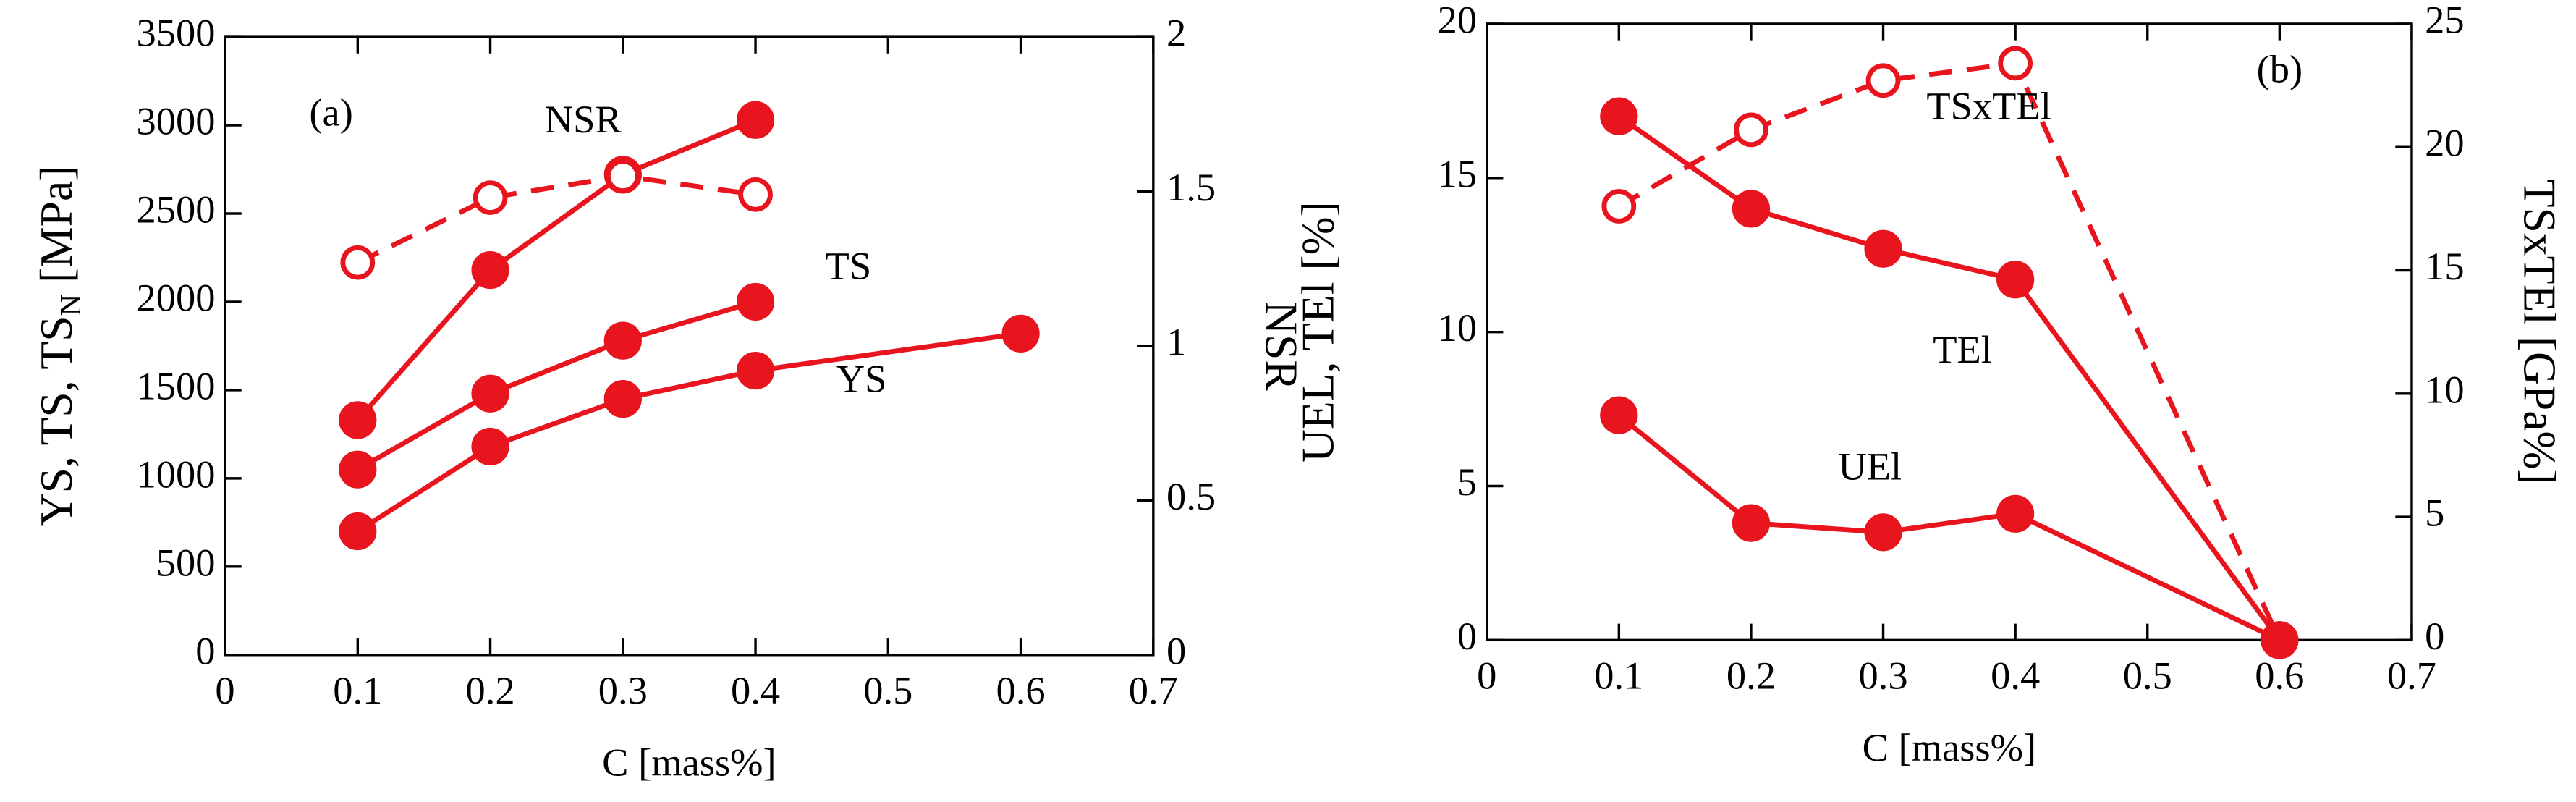  I want to click on y-tick-label: 5, so click(1467, 482).